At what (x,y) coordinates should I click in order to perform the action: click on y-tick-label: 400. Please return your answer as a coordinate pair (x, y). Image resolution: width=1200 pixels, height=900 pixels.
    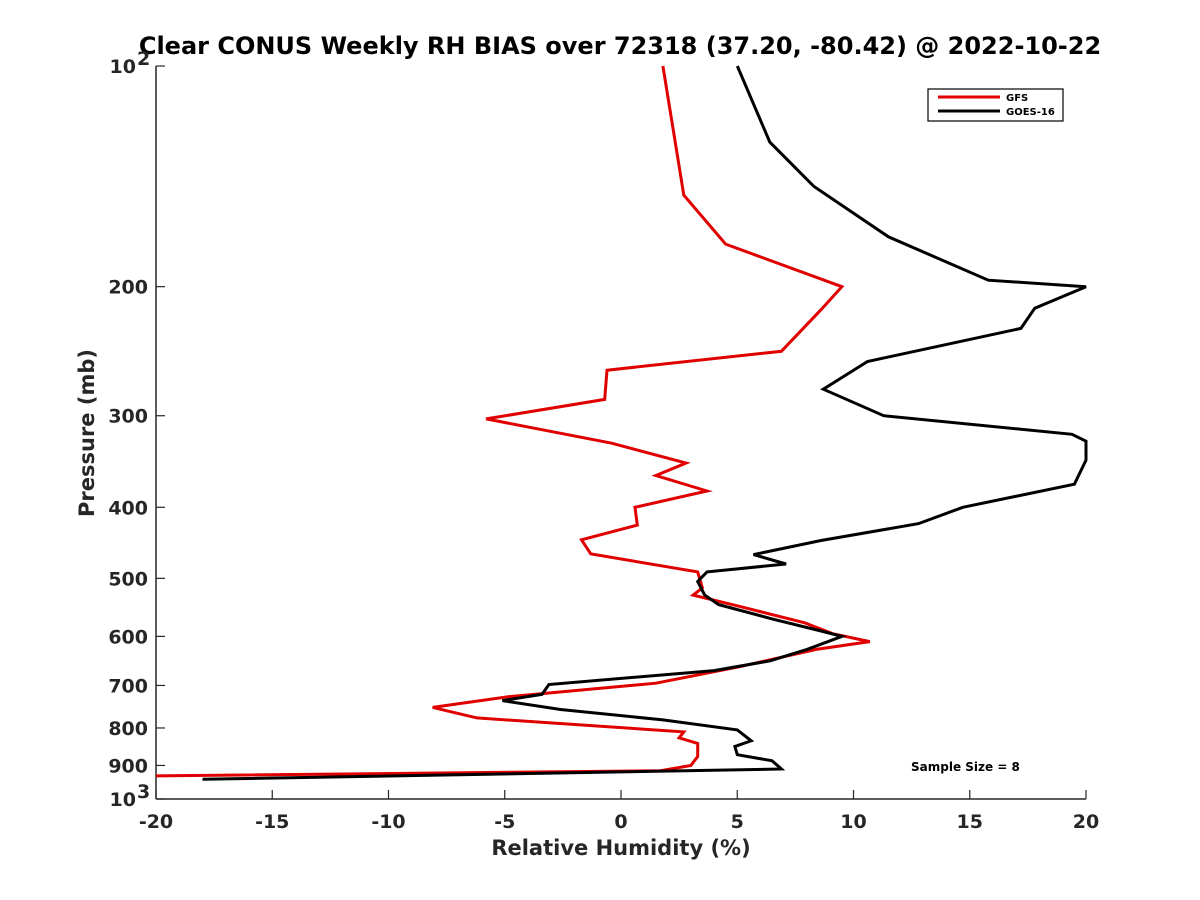
    Looking at the image, I should click on (128, 508).